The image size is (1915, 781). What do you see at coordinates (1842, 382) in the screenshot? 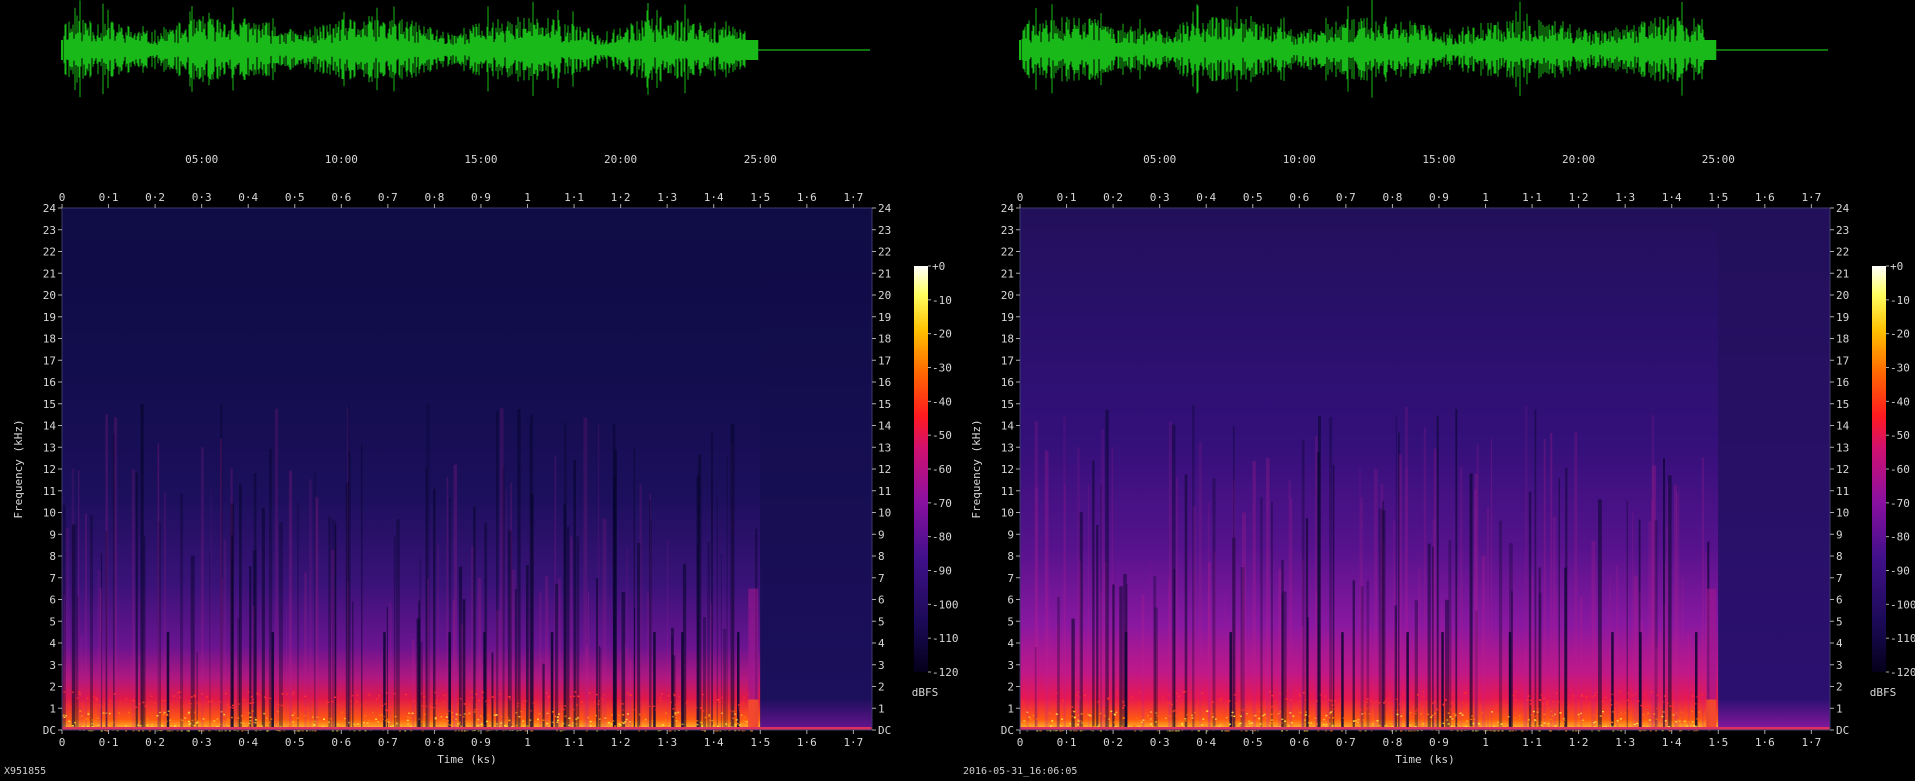
I see `y-tick-label-right: 16` at bounding box center [1842, 382].